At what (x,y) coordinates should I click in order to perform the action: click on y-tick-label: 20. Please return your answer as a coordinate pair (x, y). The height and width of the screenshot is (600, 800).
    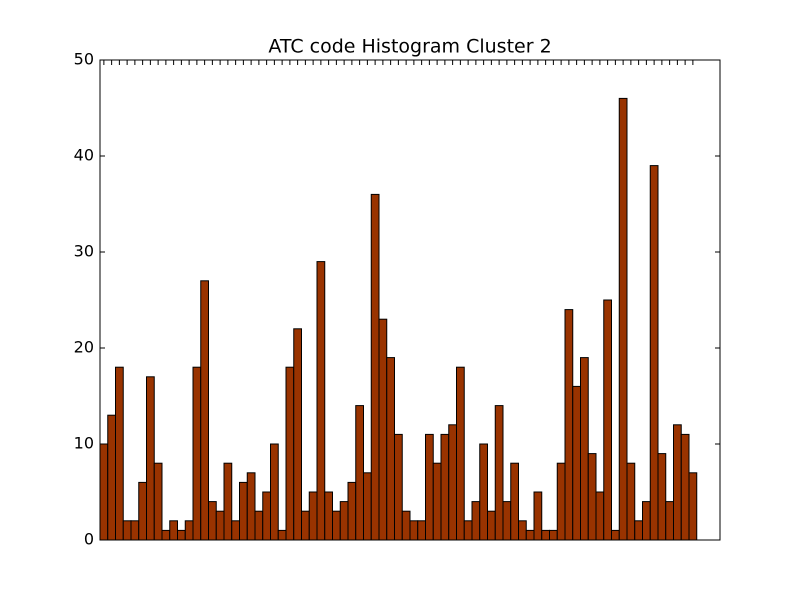
    Looking at the image, I should click on (84, 347).